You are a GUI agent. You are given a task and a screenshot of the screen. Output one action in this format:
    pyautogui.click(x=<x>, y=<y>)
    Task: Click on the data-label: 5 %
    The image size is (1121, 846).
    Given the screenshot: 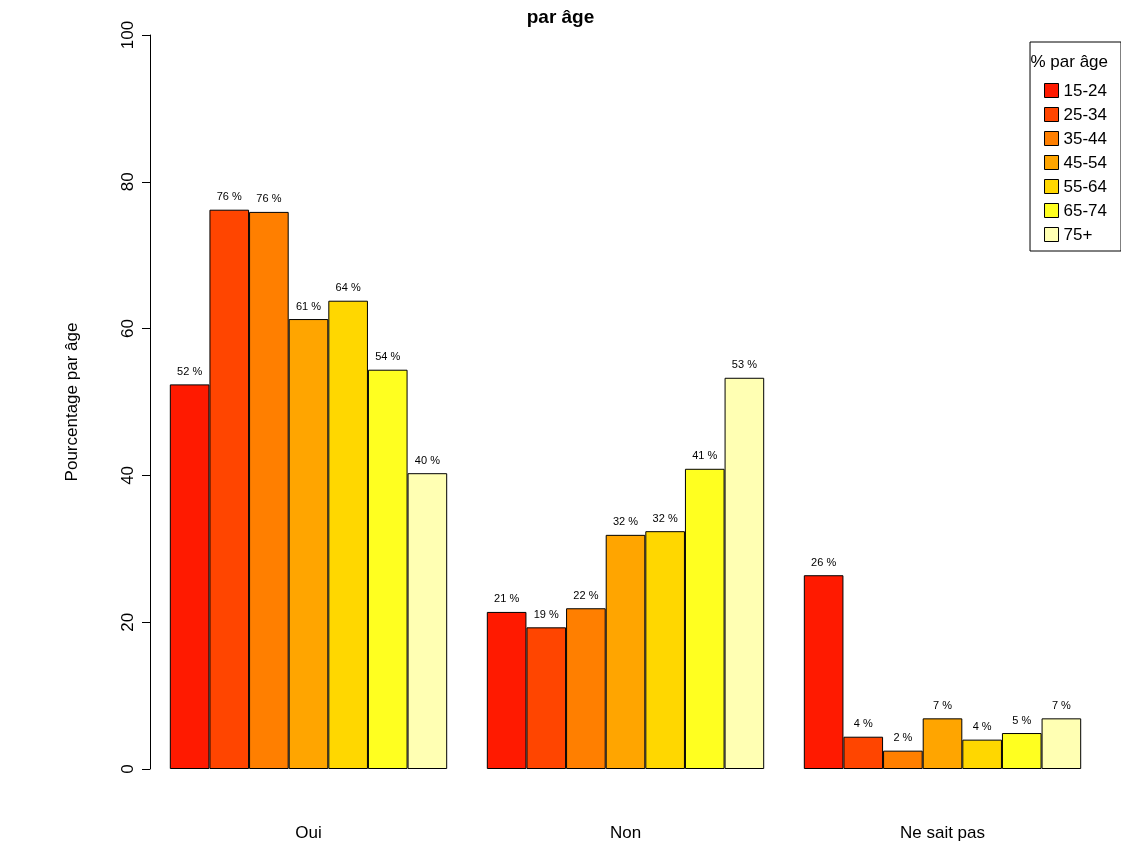 What is the action you would take?
    pyautogui.click(x=1022, y=719)
    